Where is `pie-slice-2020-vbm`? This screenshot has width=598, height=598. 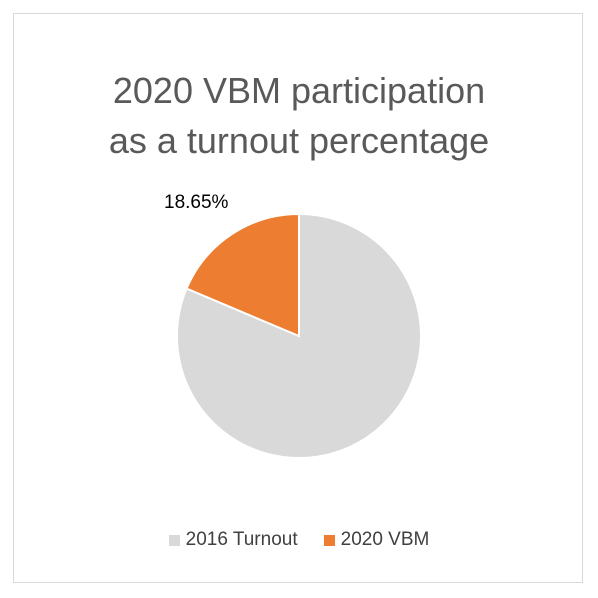 pie-slice-2020-vbm is located at coordinates (242, 275).